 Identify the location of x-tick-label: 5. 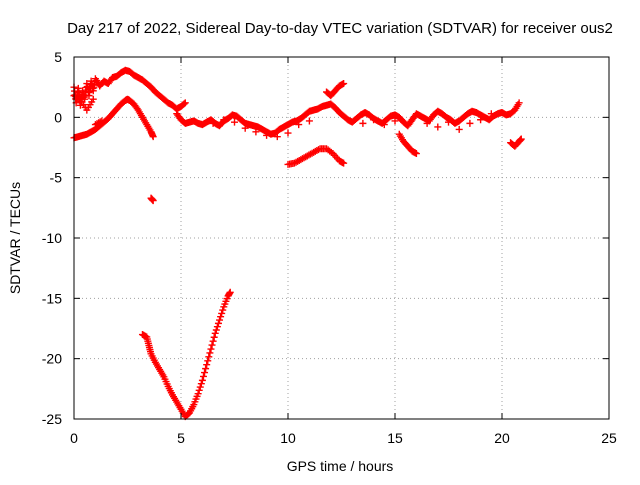
(181, 438).